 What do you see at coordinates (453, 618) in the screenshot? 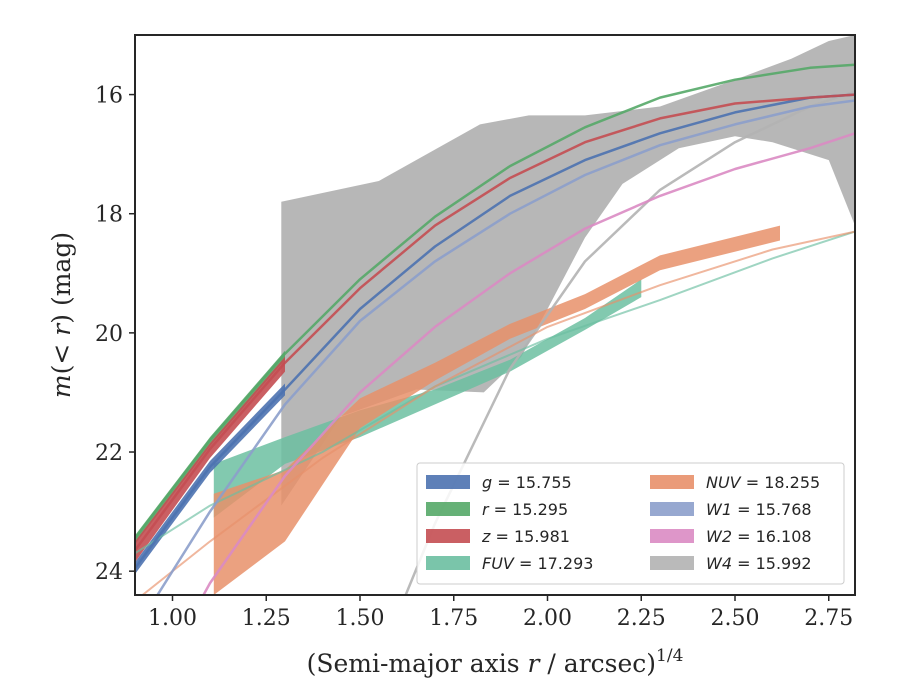
I see `x-tick-label: 1.75` at bounding box center [453, 618].